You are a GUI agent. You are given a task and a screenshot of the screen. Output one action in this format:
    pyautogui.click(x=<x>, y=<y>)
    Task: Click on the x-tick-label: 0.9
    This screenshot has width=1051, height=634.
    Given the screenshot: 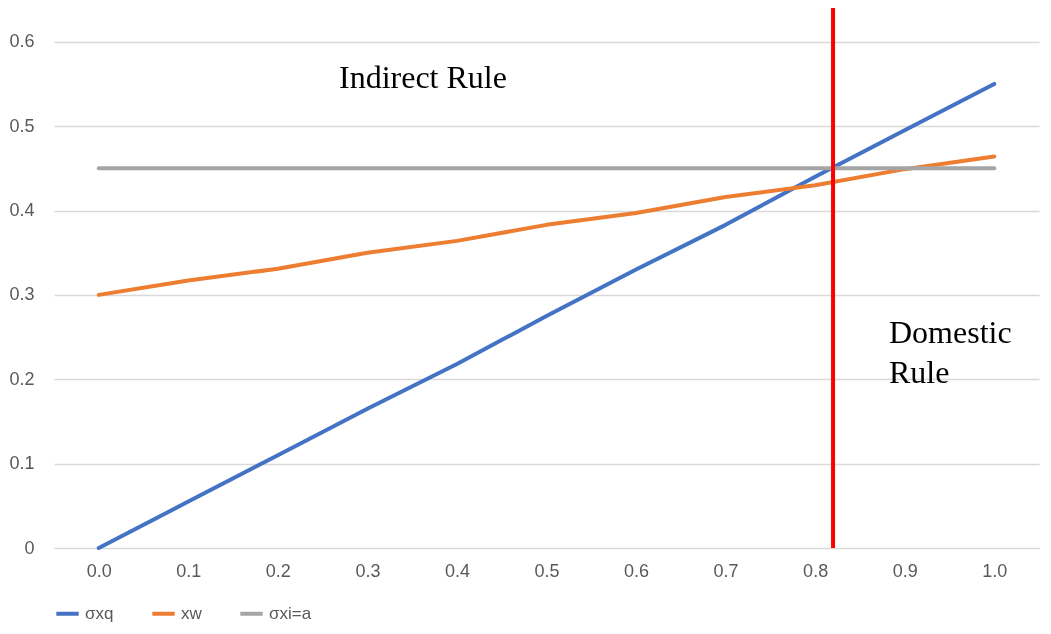 What is the action you would take?
    pyautogui.click(x=905, y=570)
    